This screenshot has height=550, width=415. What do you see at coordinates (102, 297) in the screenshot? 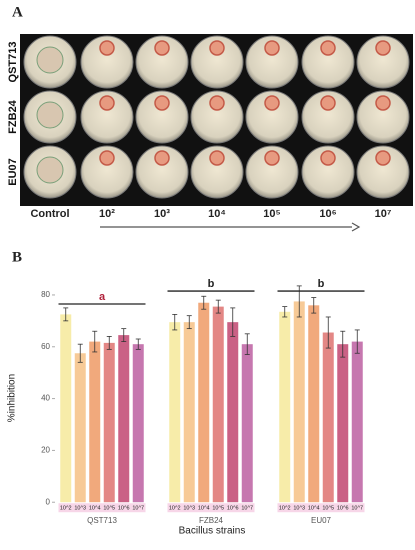
I see `significance-letter: a` at bounding box center [102, 297].